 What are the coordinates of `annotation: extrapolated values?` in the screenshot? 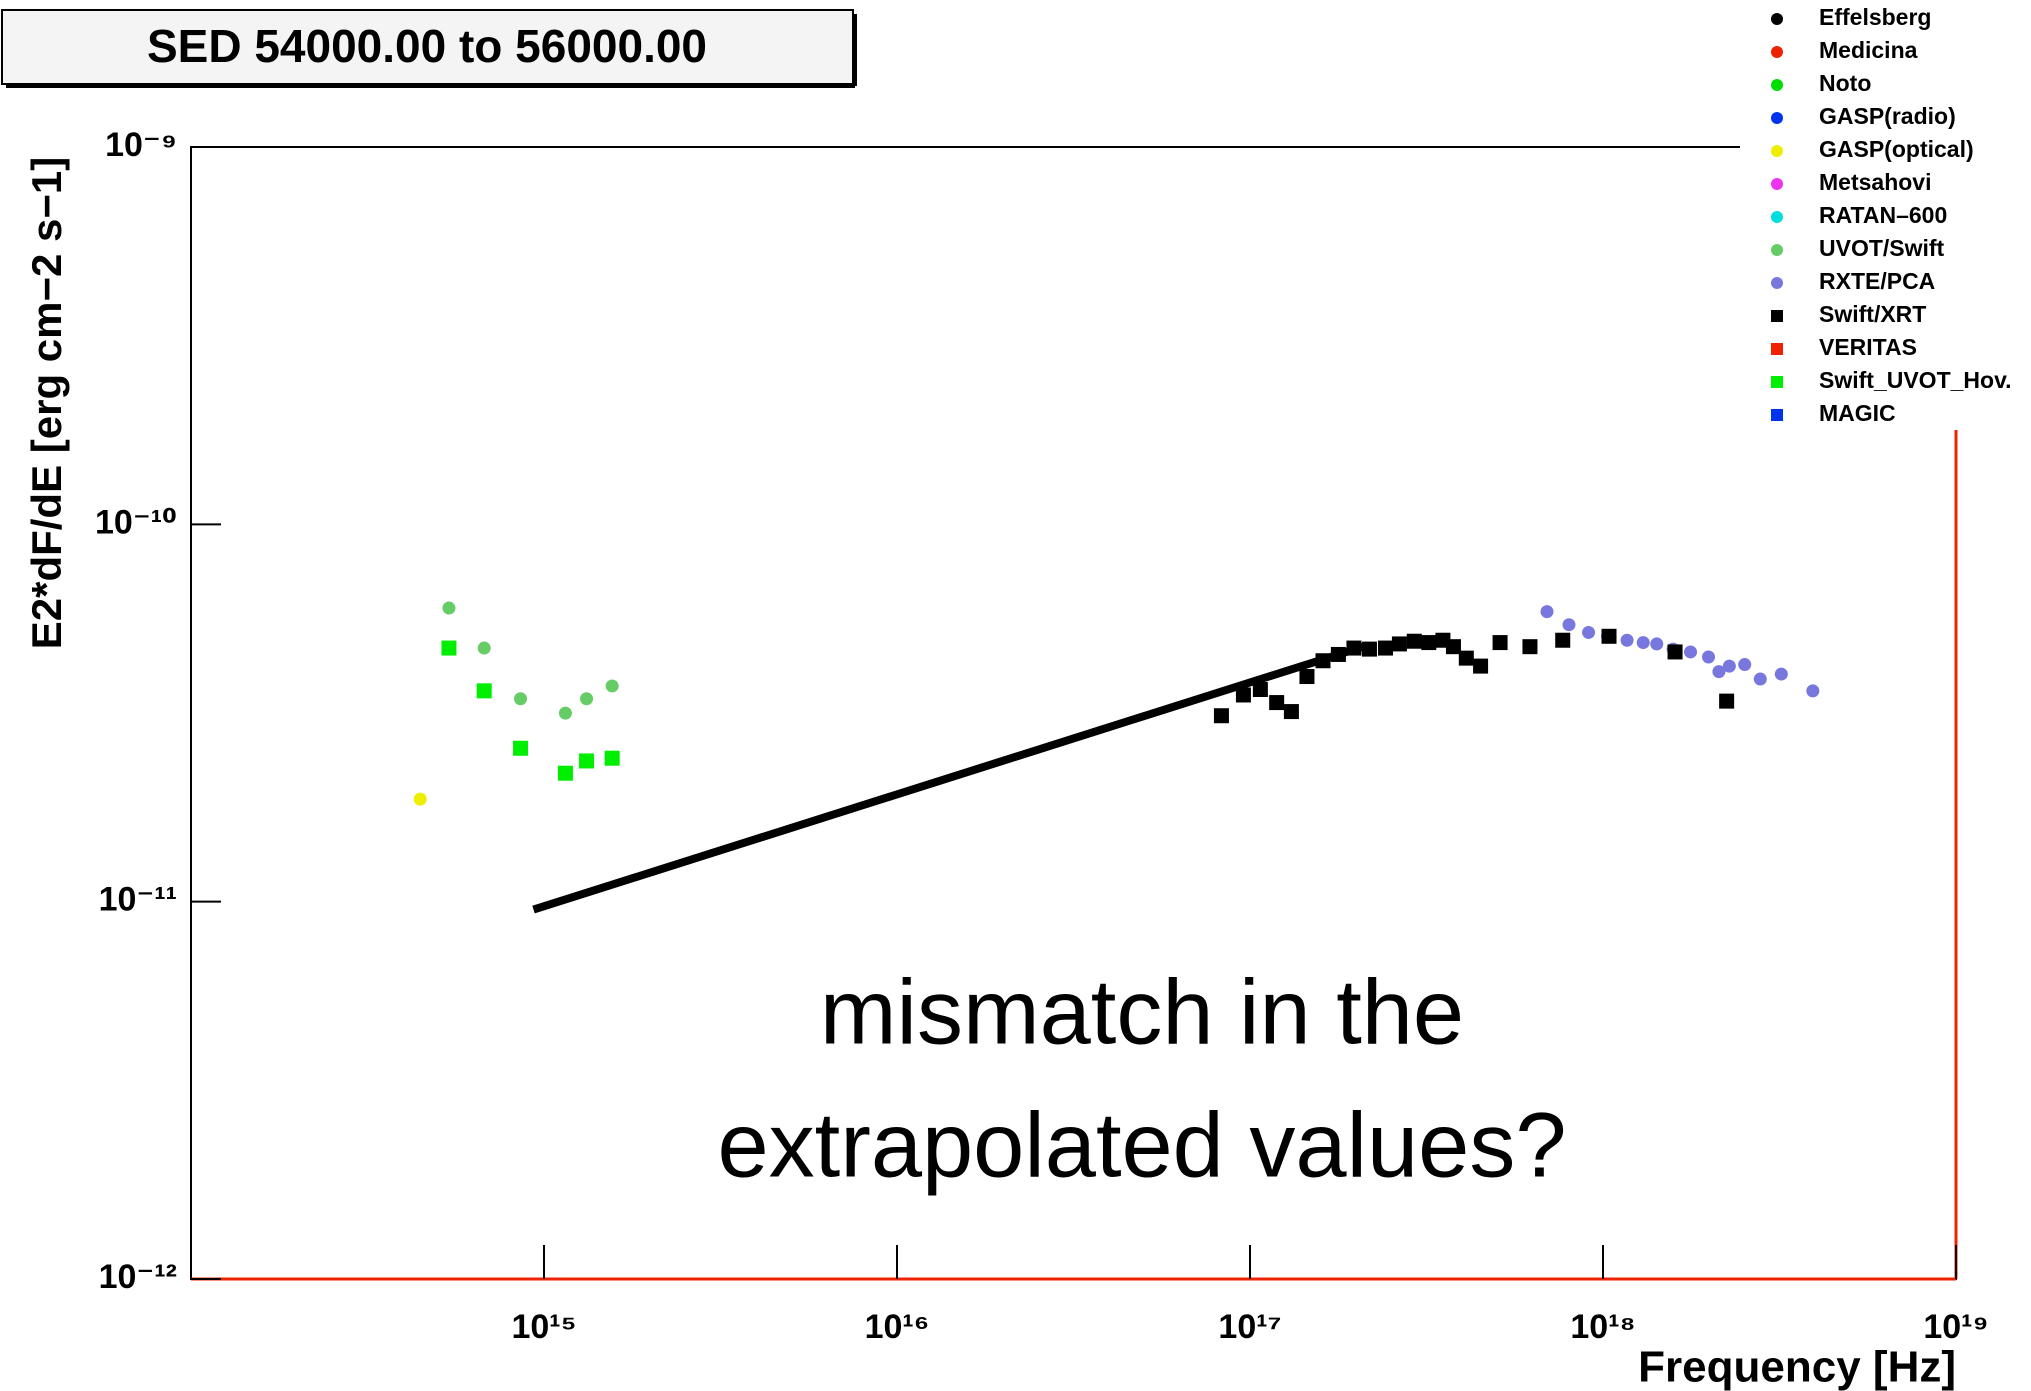 It's located at (1141, 1145).